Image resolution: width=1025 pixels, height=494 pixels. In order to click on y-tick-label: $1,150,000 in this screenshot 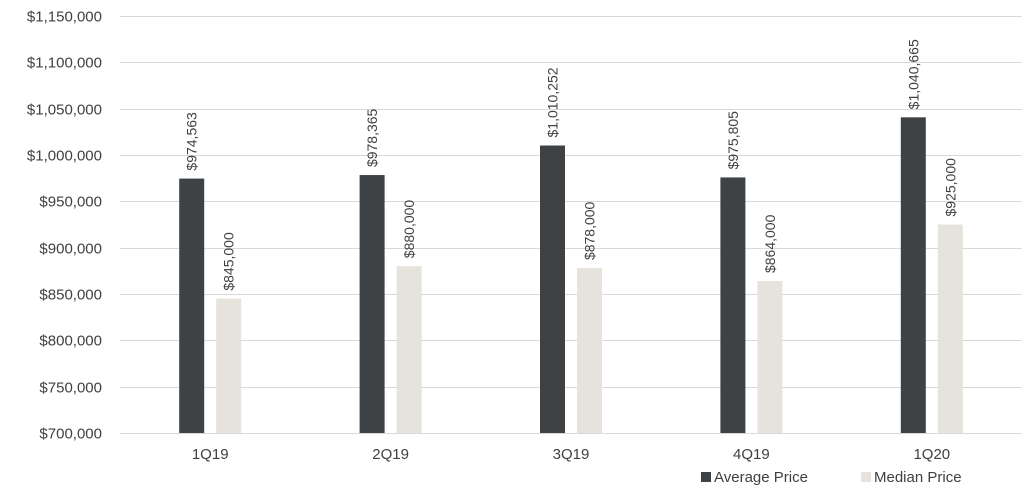, I will do `click(64, 17)`.